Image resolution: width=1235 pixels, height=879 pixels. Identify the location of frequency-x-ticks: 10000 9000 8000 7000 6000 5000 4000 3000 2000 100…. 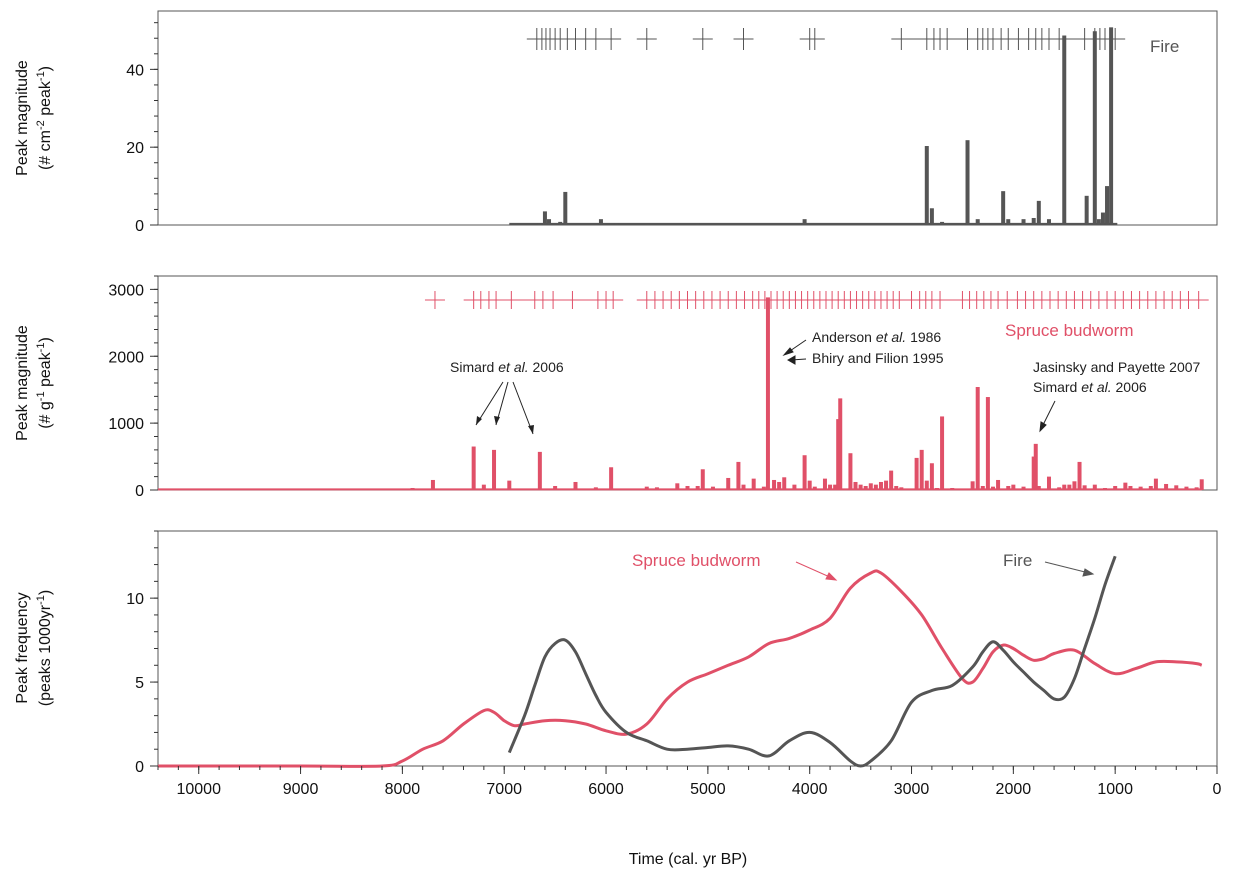
(689, 782).